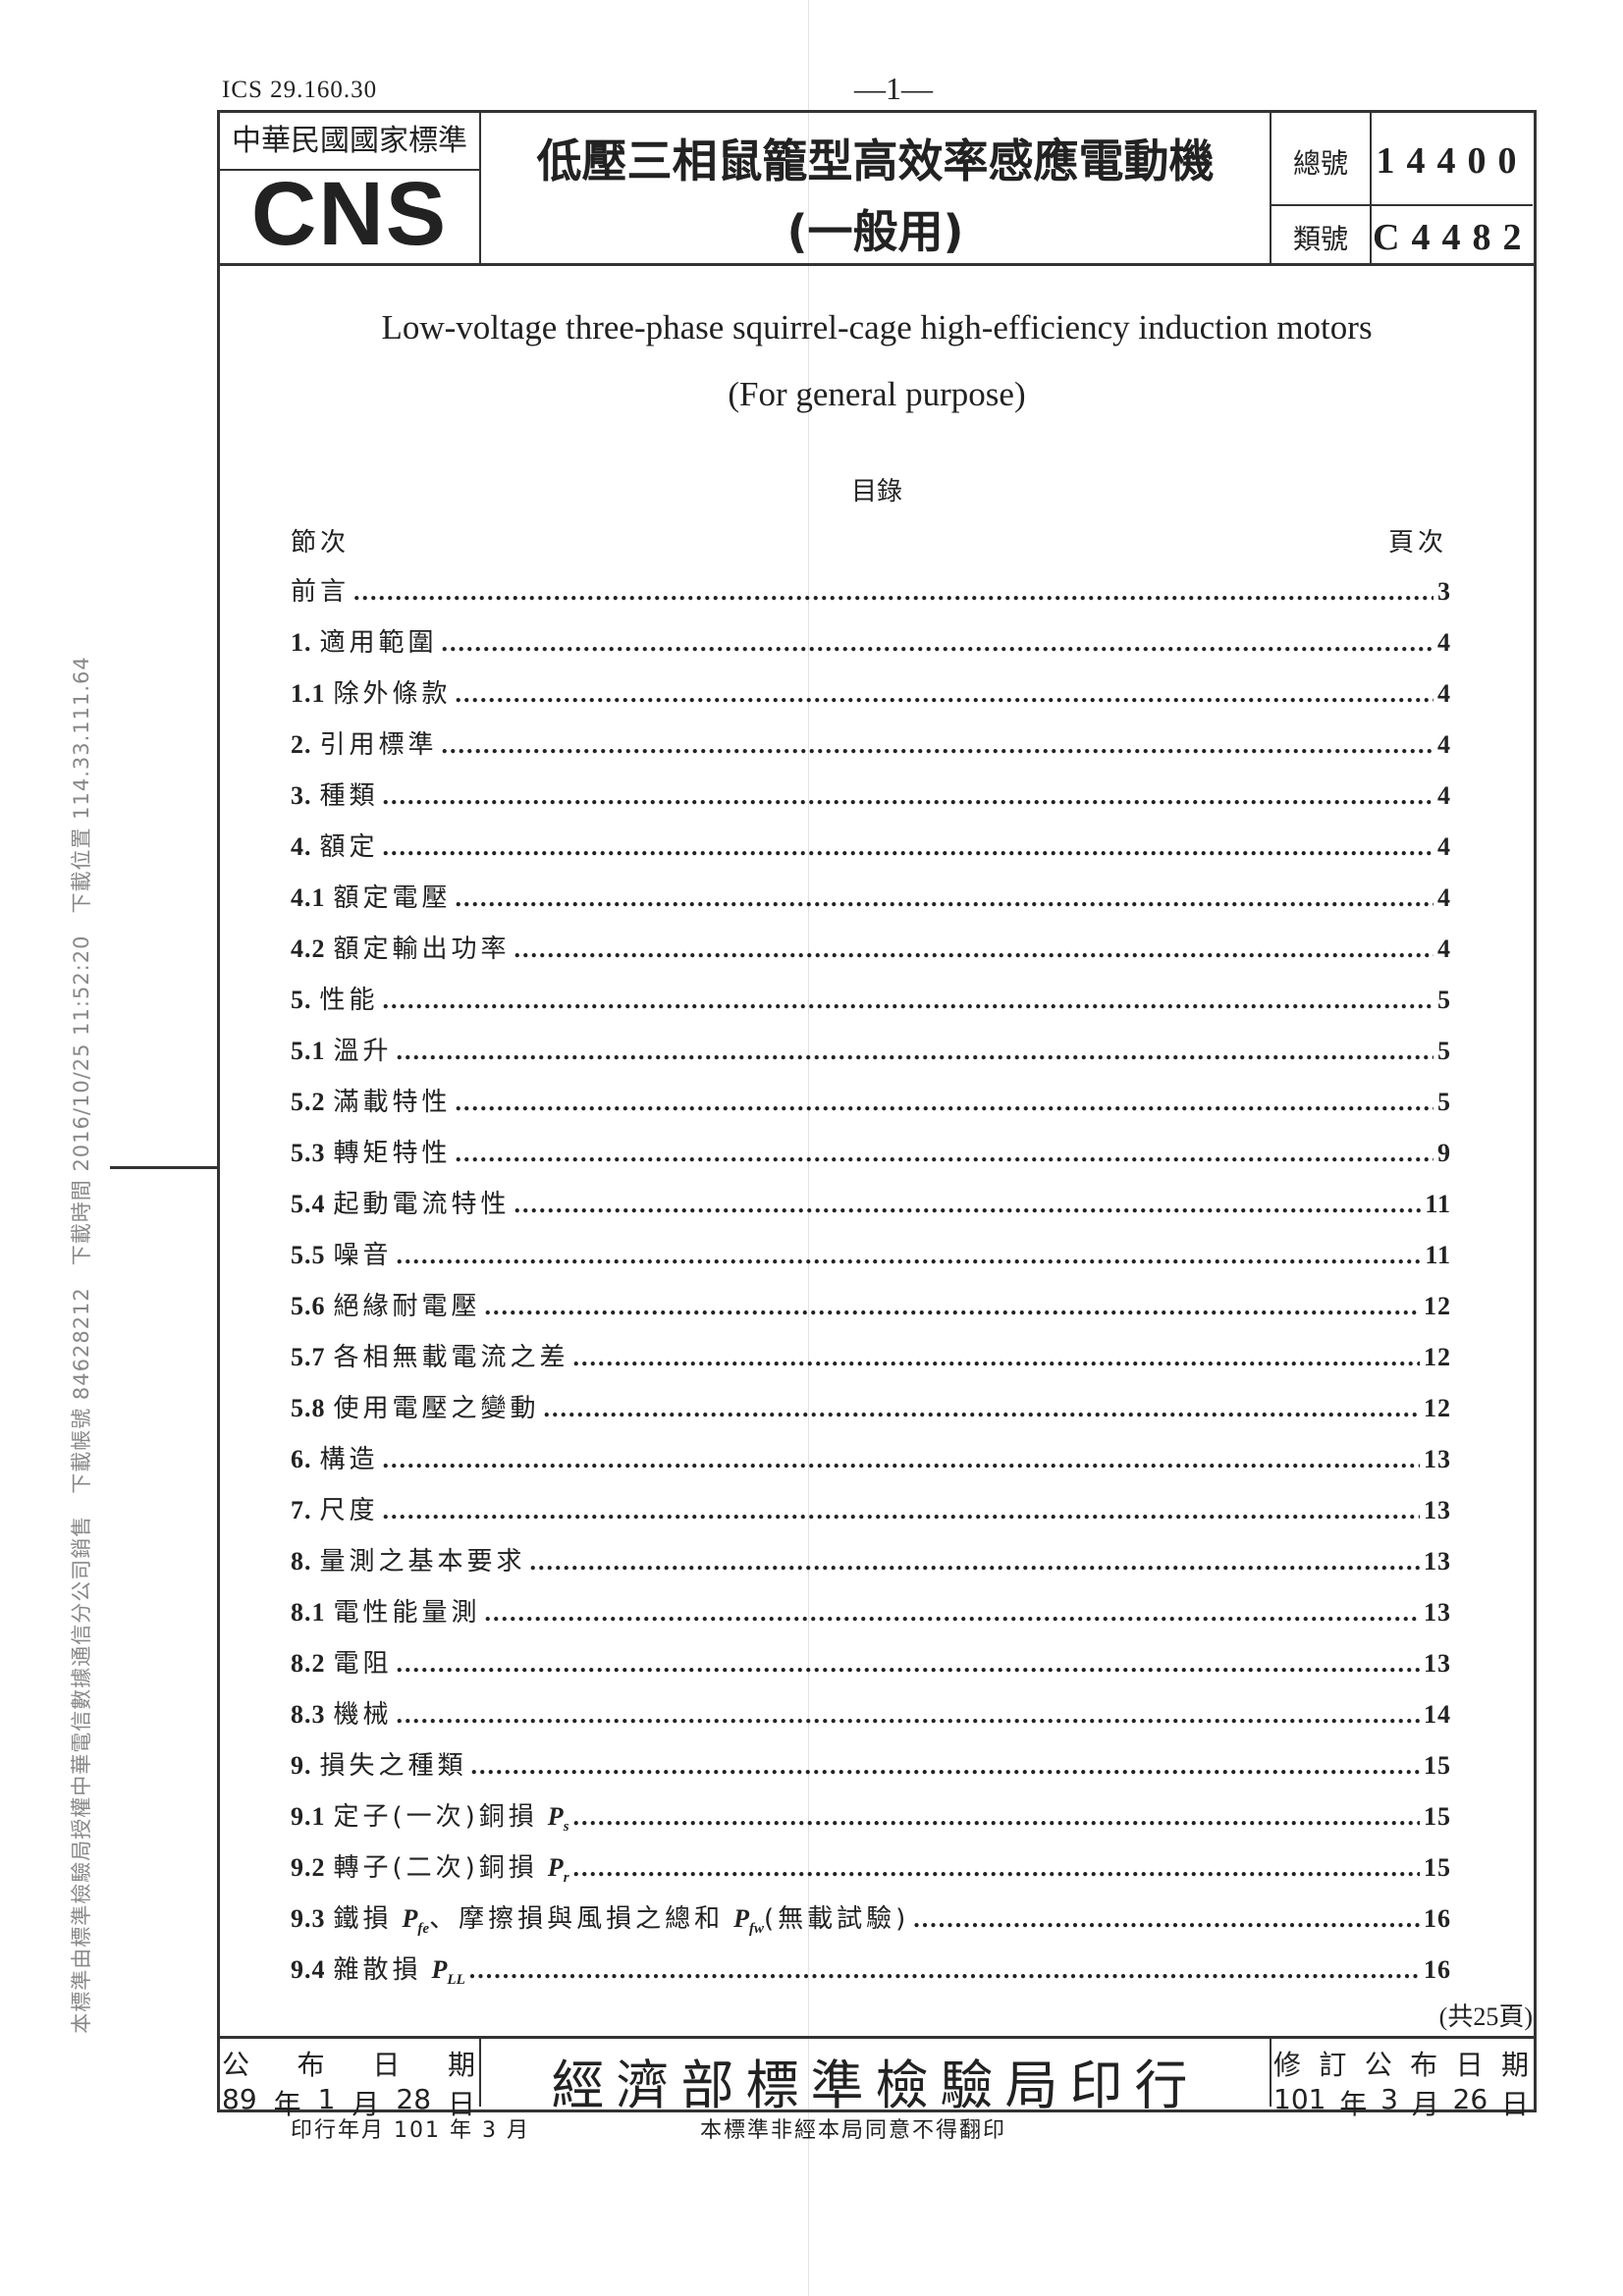 The width and height of the screenshot is (1623, 2296). I want to click on toc-item-label: 構造, so click(349, 1459).